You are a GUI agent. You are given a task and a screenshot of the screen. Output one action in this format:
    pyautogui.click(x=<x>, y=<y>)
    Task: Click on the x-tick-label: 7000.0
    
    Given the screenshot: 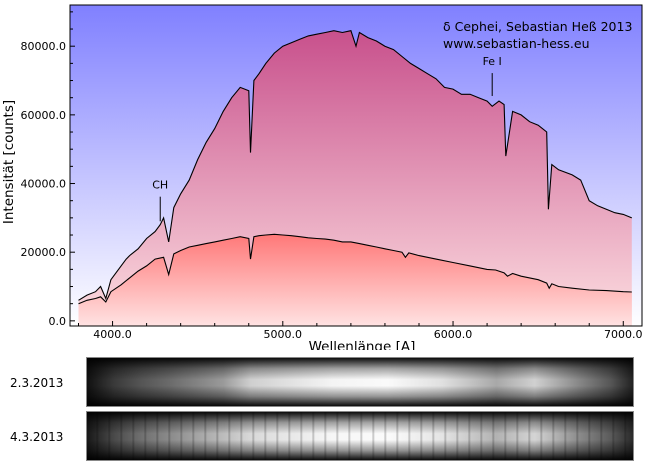 What is the action you would take?
    pyautogui.click(x=623, y=334)
    